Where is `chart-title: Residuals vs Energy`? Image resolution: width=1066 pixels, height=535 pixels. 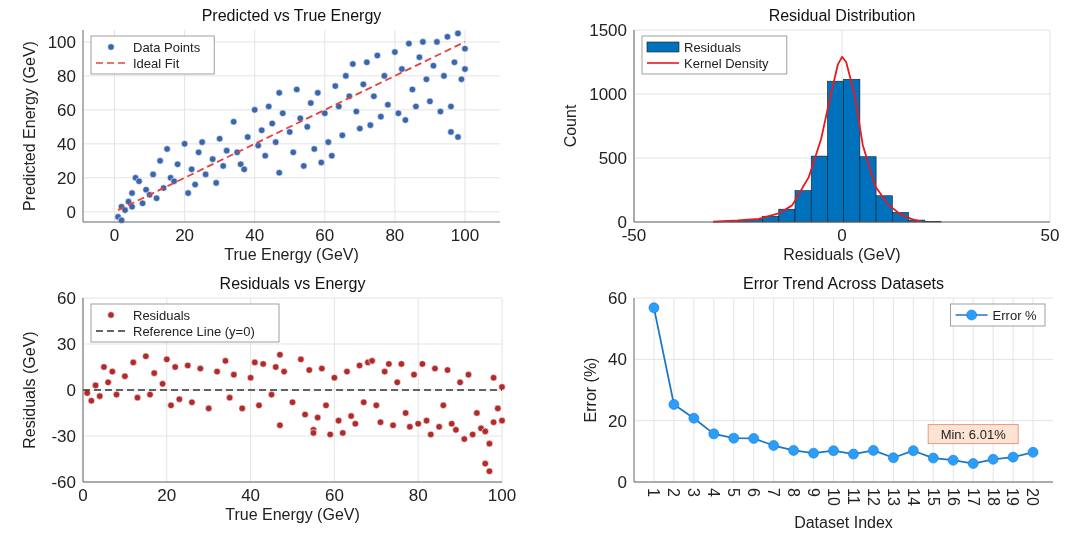 chart-title: Residuals vs Energy is located at coordinates (292, 283).